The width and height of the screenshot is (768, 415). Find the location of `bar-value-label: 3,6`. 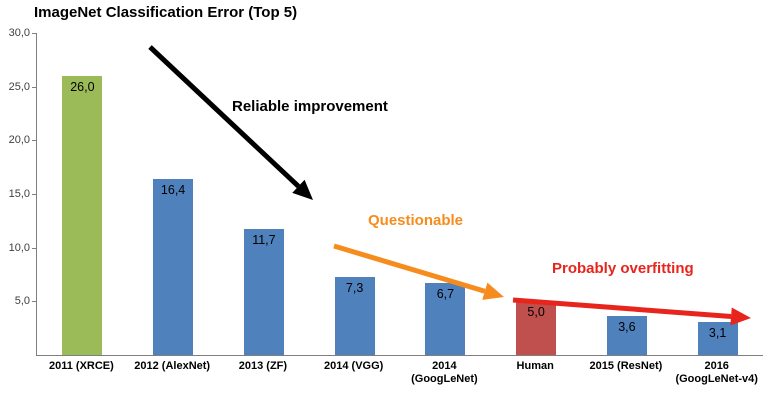

bar-value-label: 3,6 is located at coordinates (627, 327).